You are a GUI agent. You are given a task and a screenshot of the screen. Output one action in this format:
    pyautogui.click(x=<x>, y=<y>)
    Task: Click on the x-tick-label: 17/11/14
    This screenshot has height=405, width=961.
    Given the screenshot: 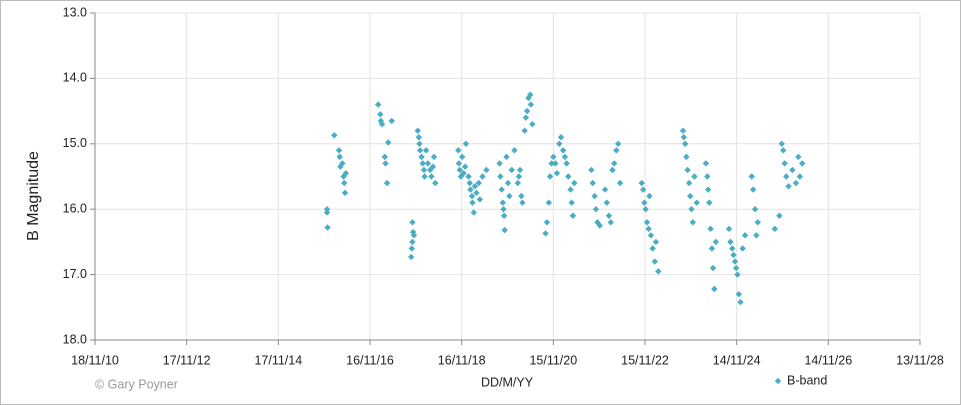 What is the action you would take?
    pyautogui.click(x=278, y=360)
    